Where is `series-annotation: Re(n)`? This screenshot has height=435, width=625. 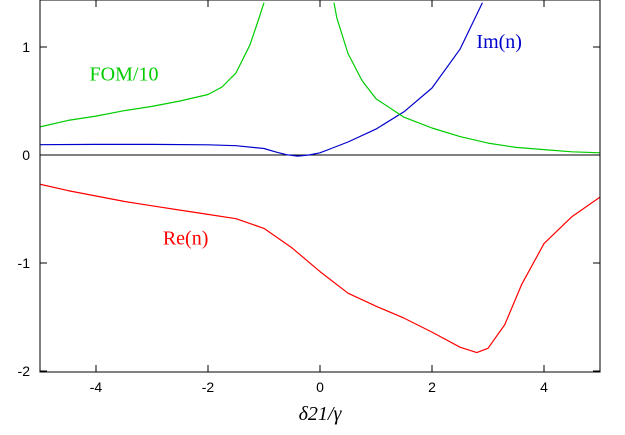
series-annotation: Re(n) is located at coordinates (186, 239).